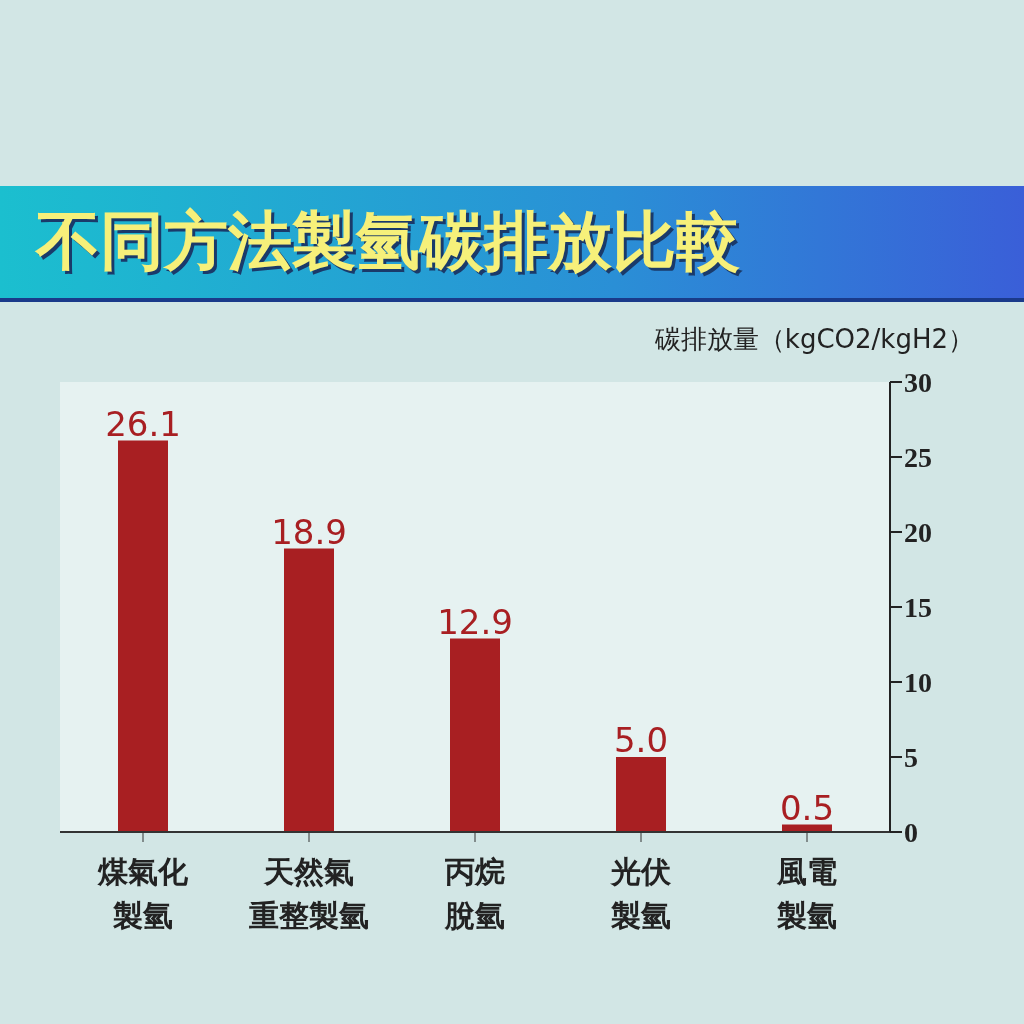  I want to click on data-label: 18.9, so click(309, 531).